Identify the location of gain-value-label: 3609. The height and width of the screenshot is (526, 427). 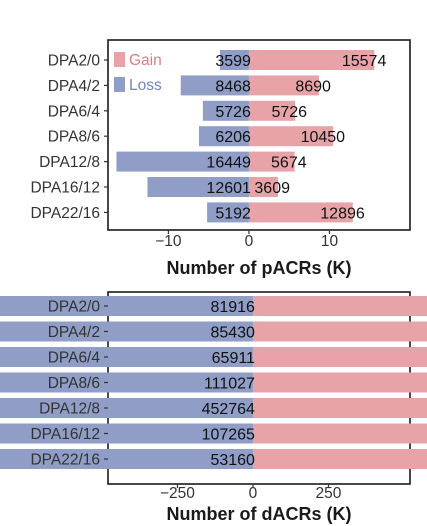
(272, 188).